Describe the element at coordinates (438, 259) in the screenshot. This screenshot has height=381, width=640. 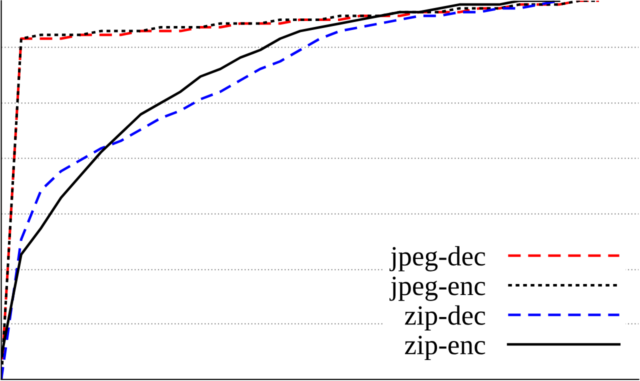
I see `legend-label: jpeg-dec` at that location.